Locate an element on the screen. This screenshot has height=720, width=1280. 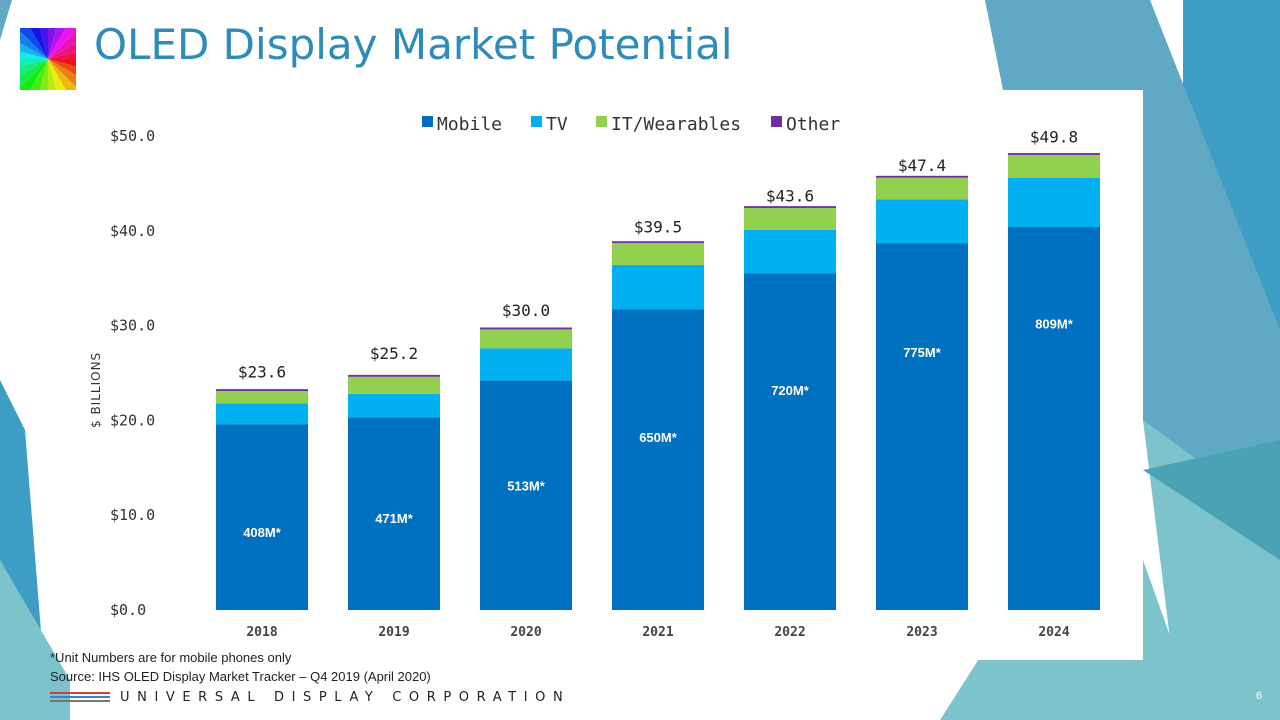
page-number: 6 is located at coordinates (1259, 696).